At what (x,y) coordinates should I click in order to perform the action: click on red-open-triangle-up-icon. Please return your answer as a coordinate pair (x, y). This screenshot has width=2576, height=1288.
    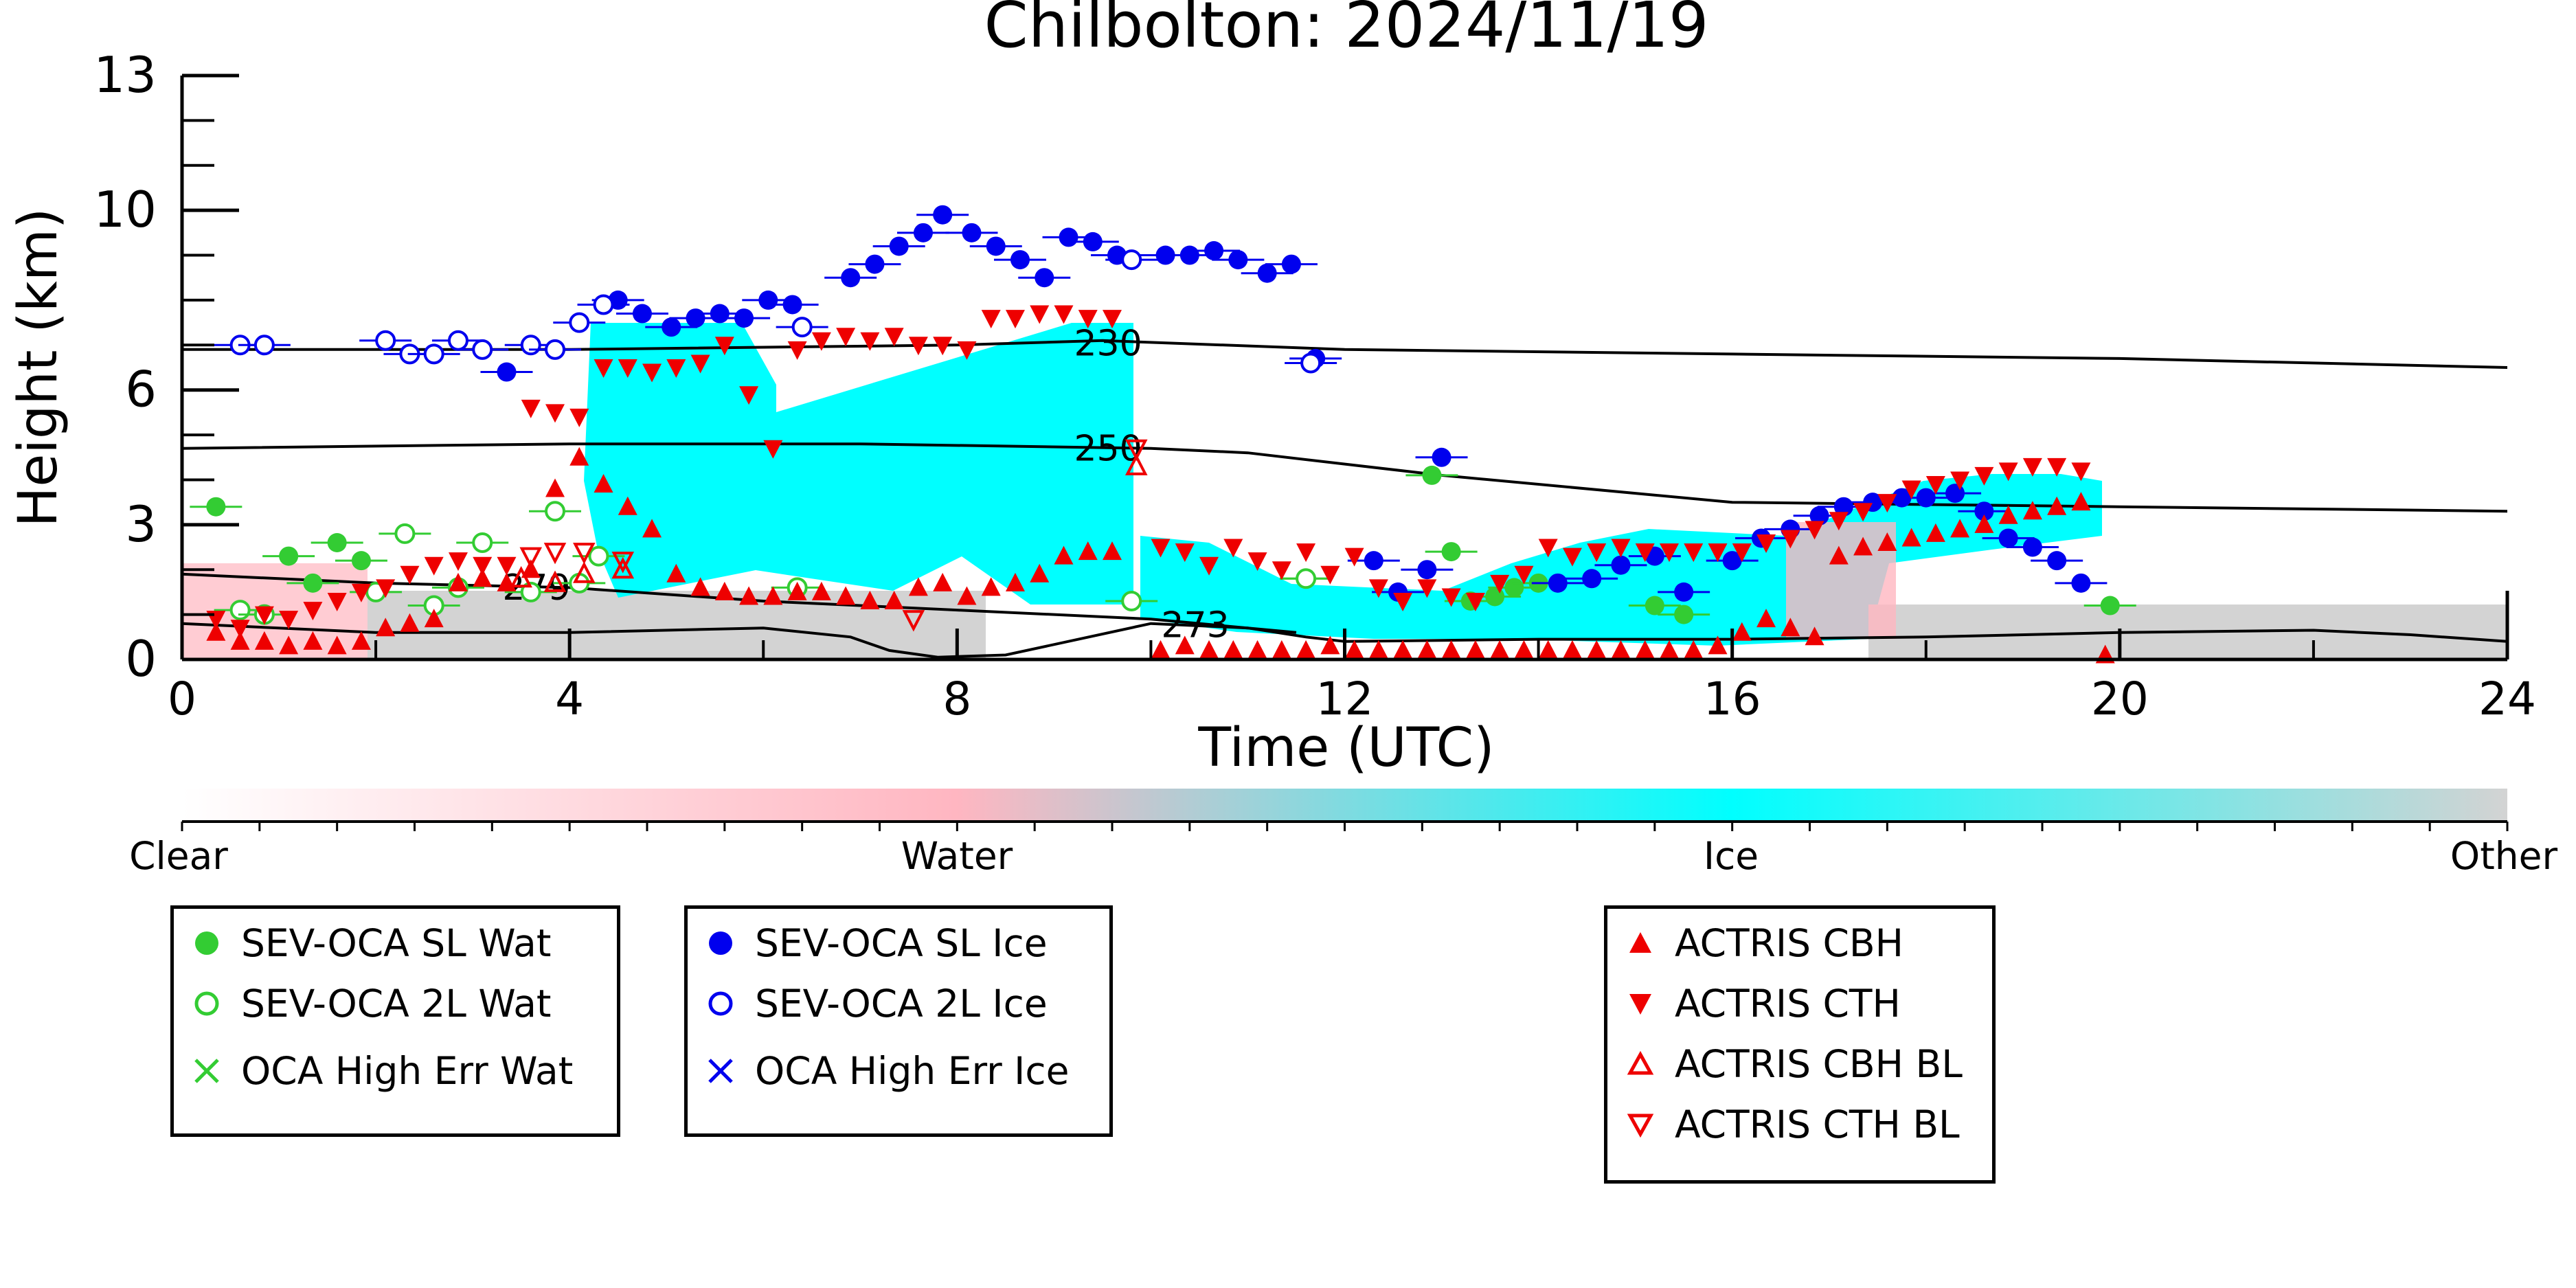
    Looking at the image, I should click on (1640, 1062).